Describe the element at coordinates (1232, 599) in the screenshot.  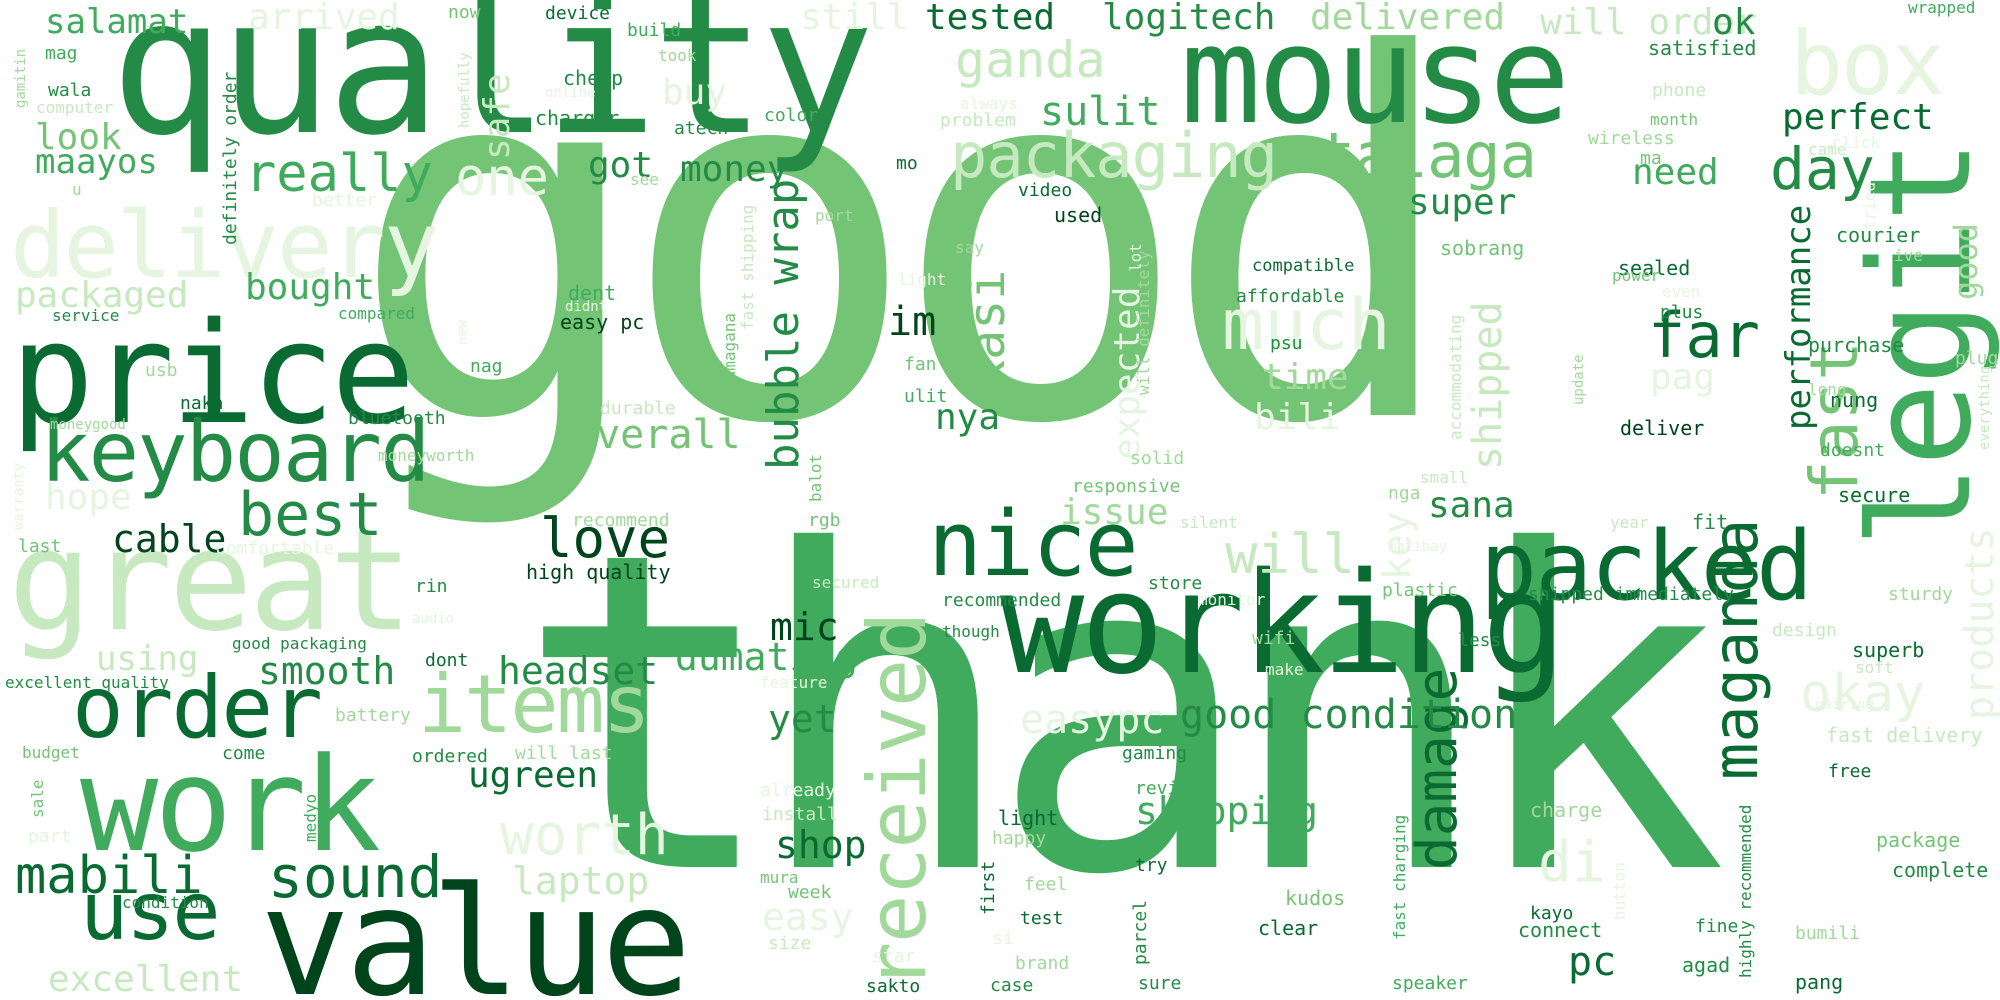
I see `word-monitor: monitor` at that location.